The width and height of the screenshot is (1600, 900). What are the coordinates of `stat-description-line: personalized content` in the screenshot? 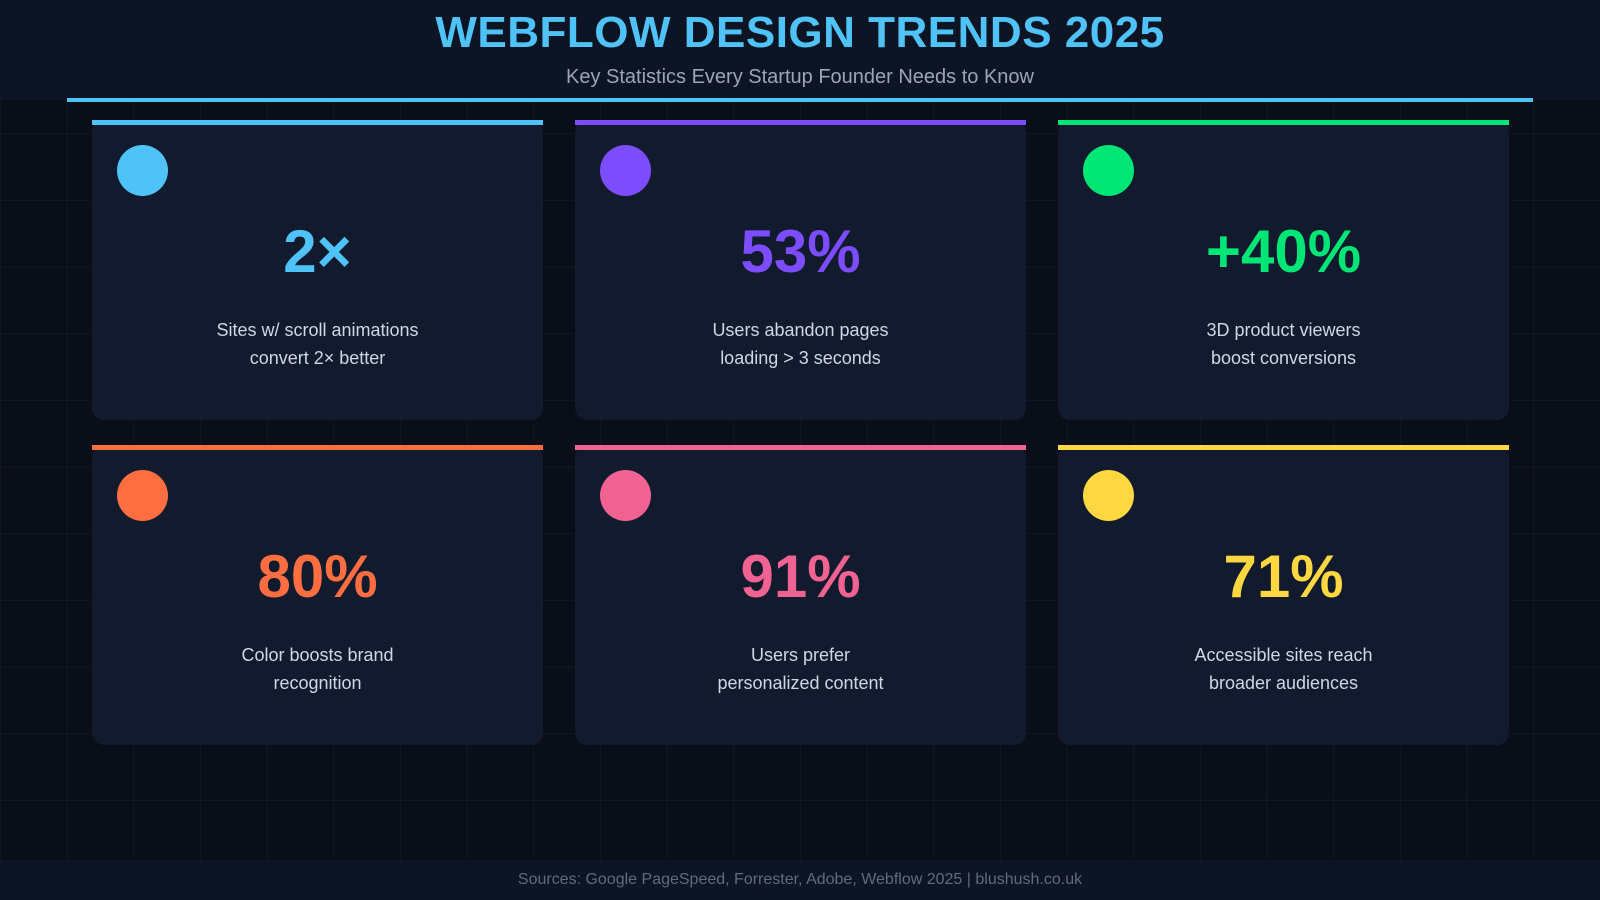 It's located at (800, 683).